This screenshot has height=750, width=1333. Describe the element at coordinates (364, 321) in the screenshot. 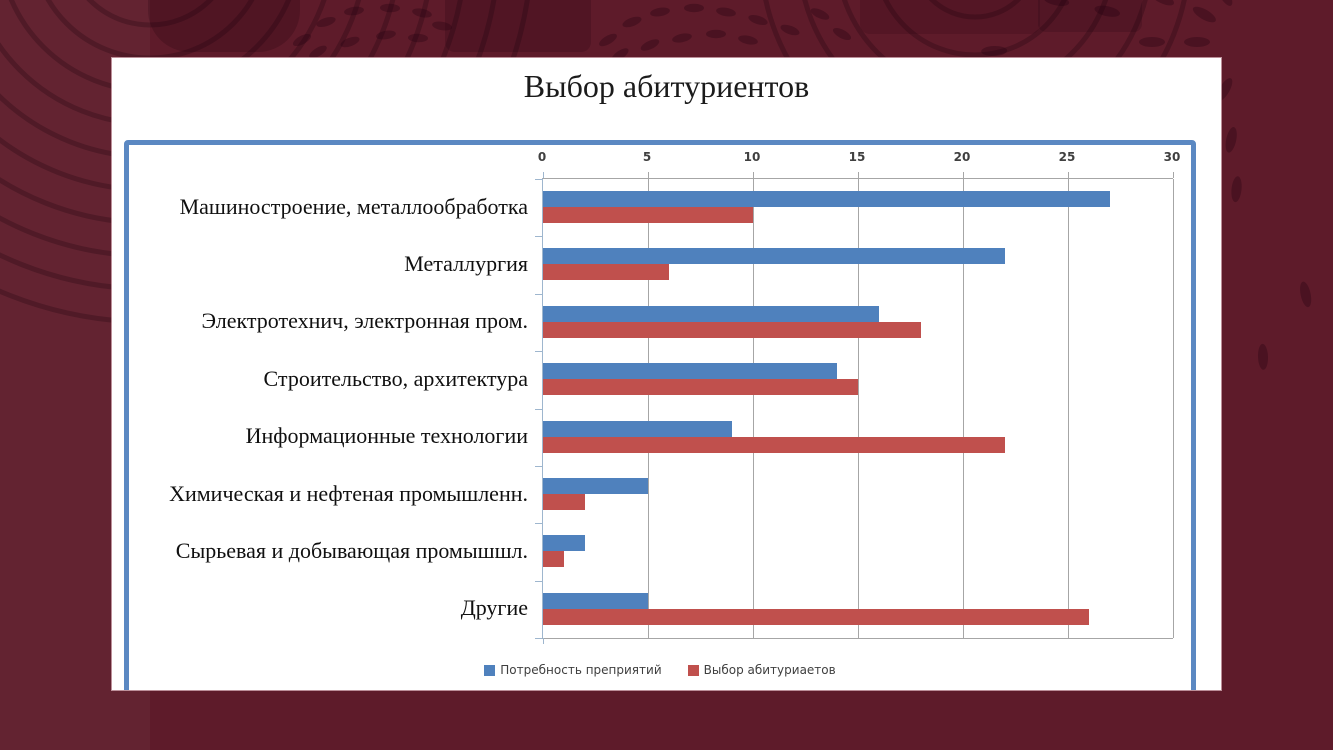

I see `category-label: Электротехнич, электронная пром.` at that location.